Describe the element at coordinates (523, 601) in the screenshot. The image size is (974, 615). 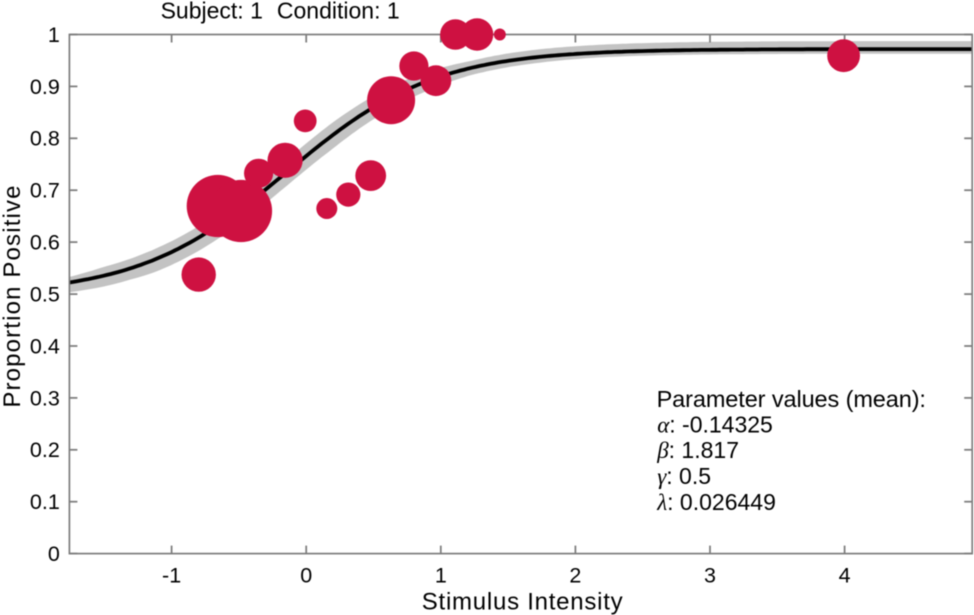
I see `svg-text: Stimulus Intensity` at that location.